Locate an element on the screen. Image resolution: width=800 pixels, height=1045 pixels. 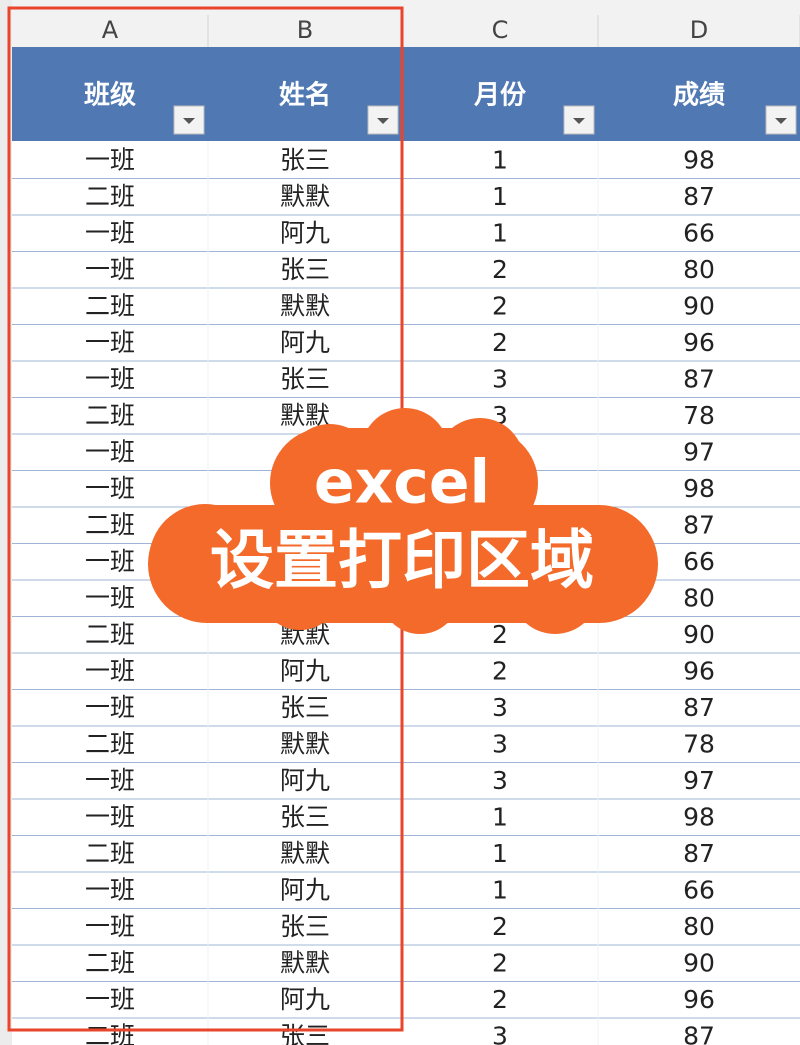
header-cell: 班级 is located at coordinates (110, 95).